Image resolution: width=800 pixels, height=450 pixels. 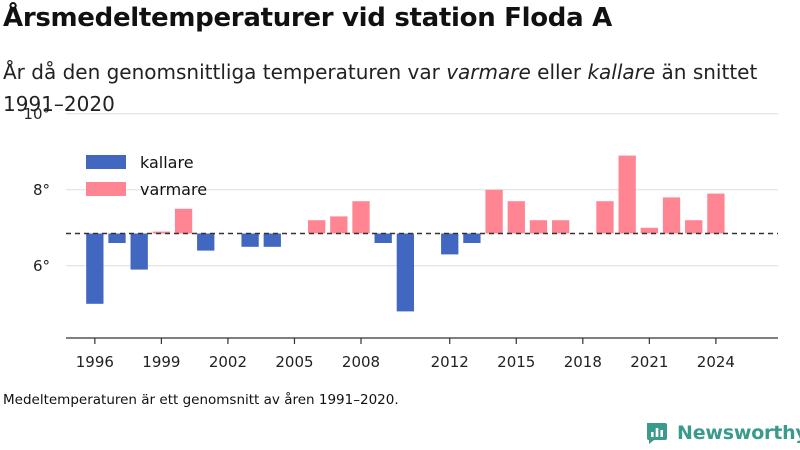 What do you see at coordinates (405, 272) in the screenshot?
I see `bar-2010` at bounding box center [405, 272].